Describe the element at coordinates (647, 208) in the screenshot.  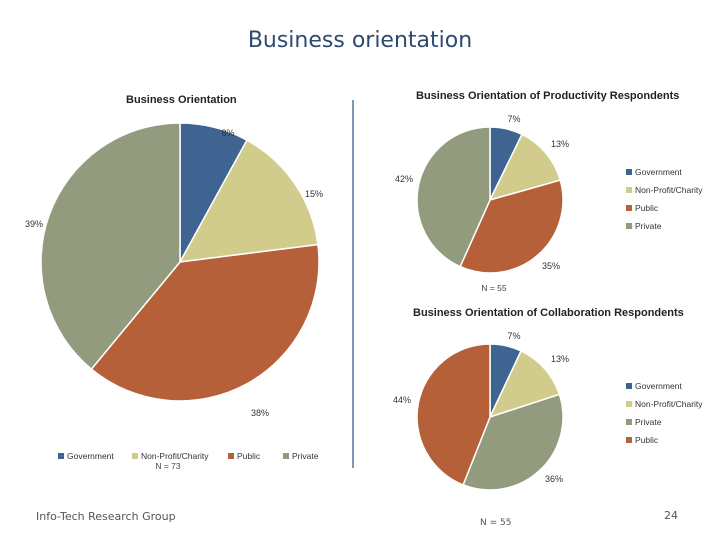
I see `legend-label-1-2: Public` at that location.